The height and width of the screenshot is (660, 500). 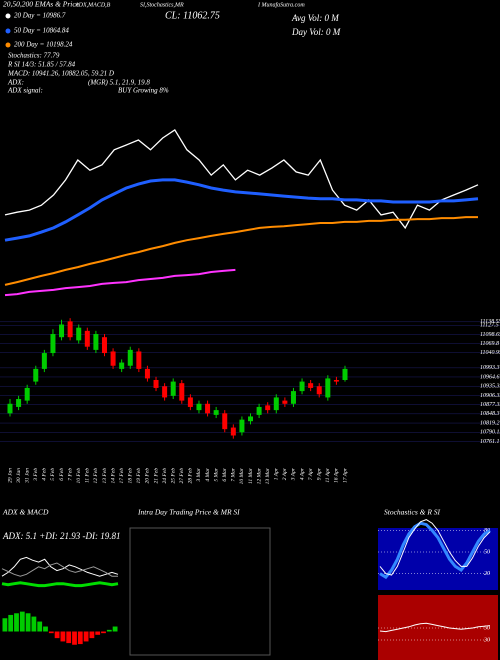 What do you see at coordinates (79, 476) in the screenshot?
I see `x-tick-label: 10 Feb` at bounding box center [79, 476].